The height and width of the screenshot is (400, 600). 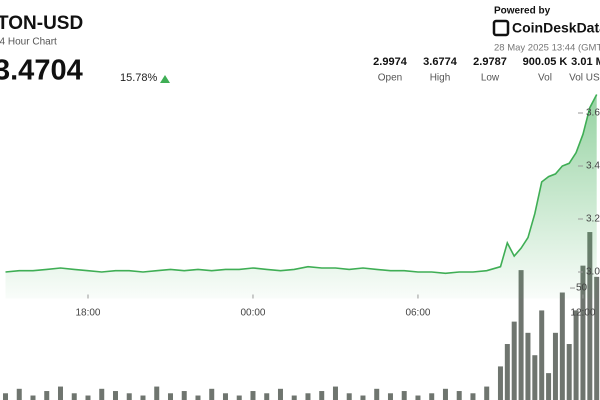 I want to click on brand: CoinDeskData, so click(x=556, y=28).